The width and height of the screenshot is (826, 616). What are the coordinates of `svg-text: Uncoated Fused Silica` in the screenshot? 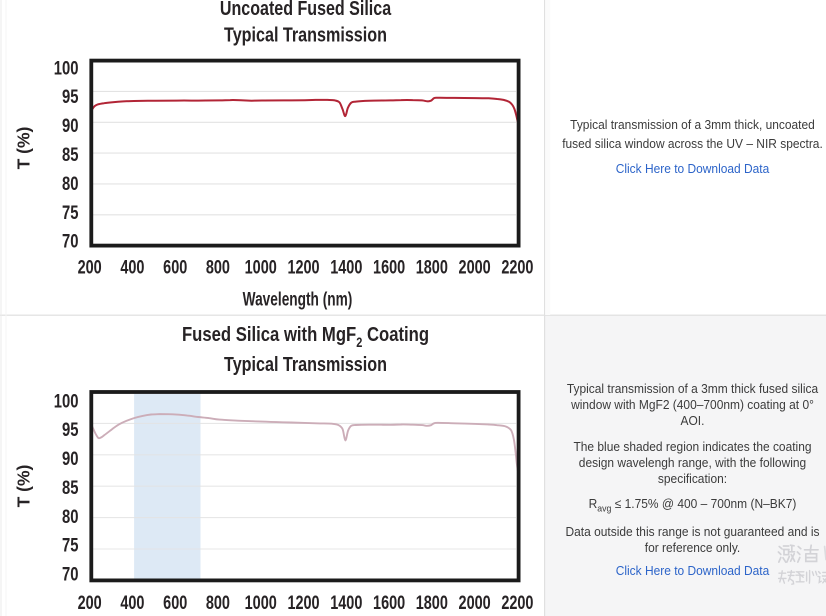 It's located at (306, 9).